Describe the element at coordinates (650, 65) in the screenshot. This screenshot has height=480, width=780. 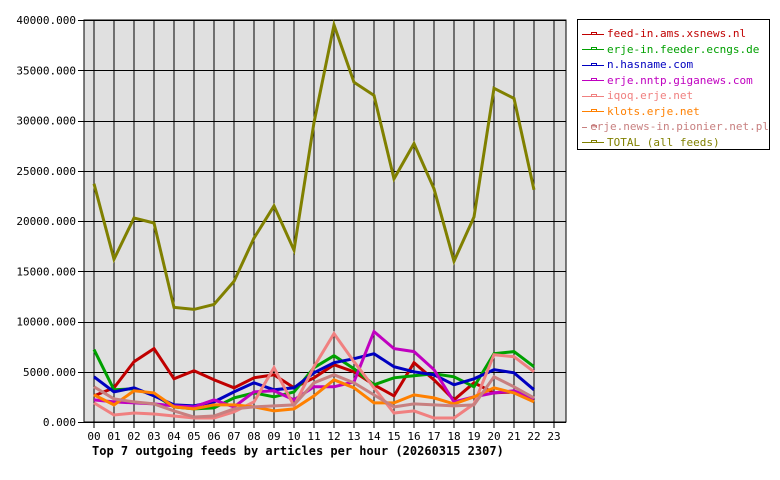
I see `legend-label: n.hasname.com` at that location.